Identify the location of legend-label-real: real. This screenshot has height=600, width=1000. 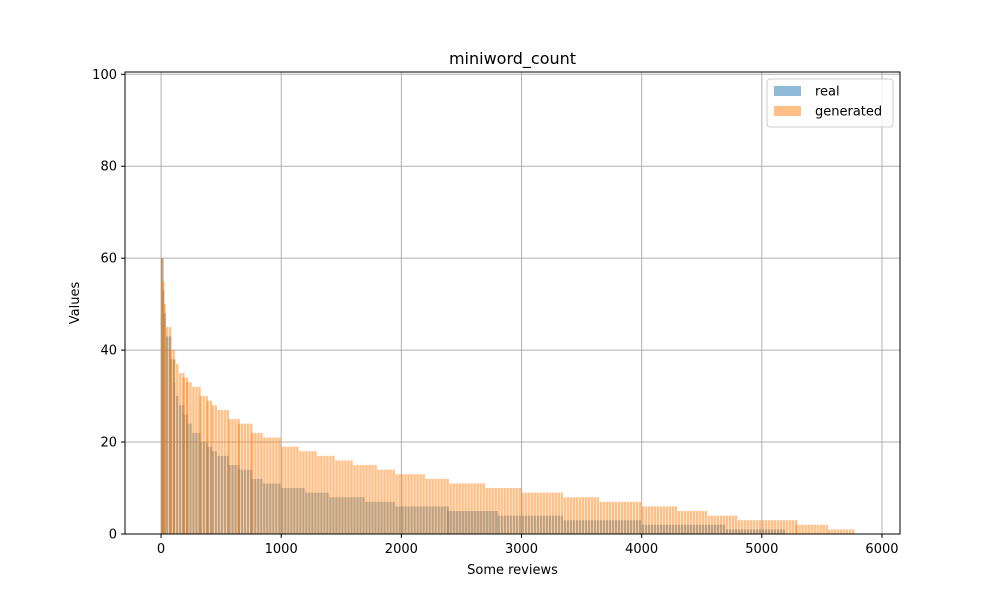
(827, 92).